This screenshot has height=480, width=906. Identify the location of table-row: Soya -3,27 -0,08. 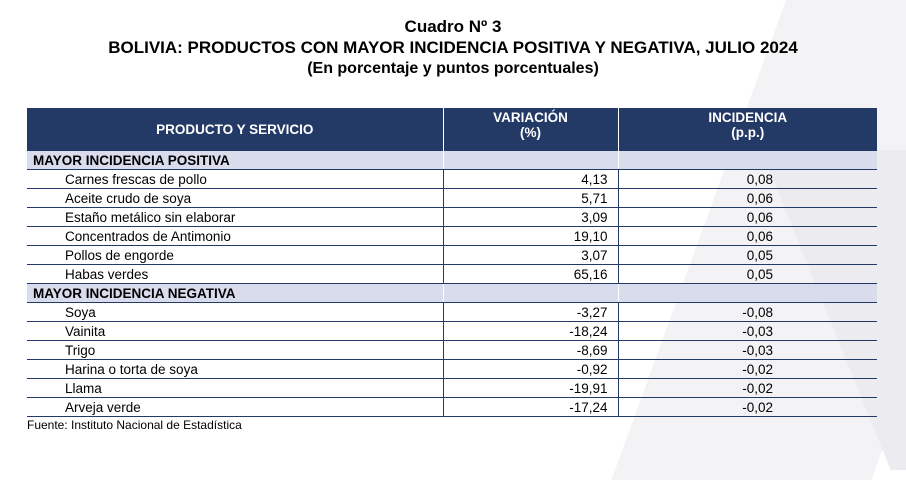
(452, 312).